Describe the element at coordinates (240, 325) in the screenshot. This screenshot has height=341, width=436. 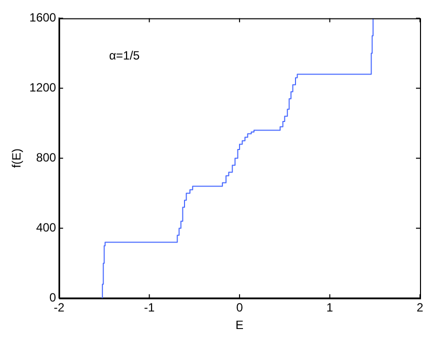
I see `x-axis-title: E` at that location.